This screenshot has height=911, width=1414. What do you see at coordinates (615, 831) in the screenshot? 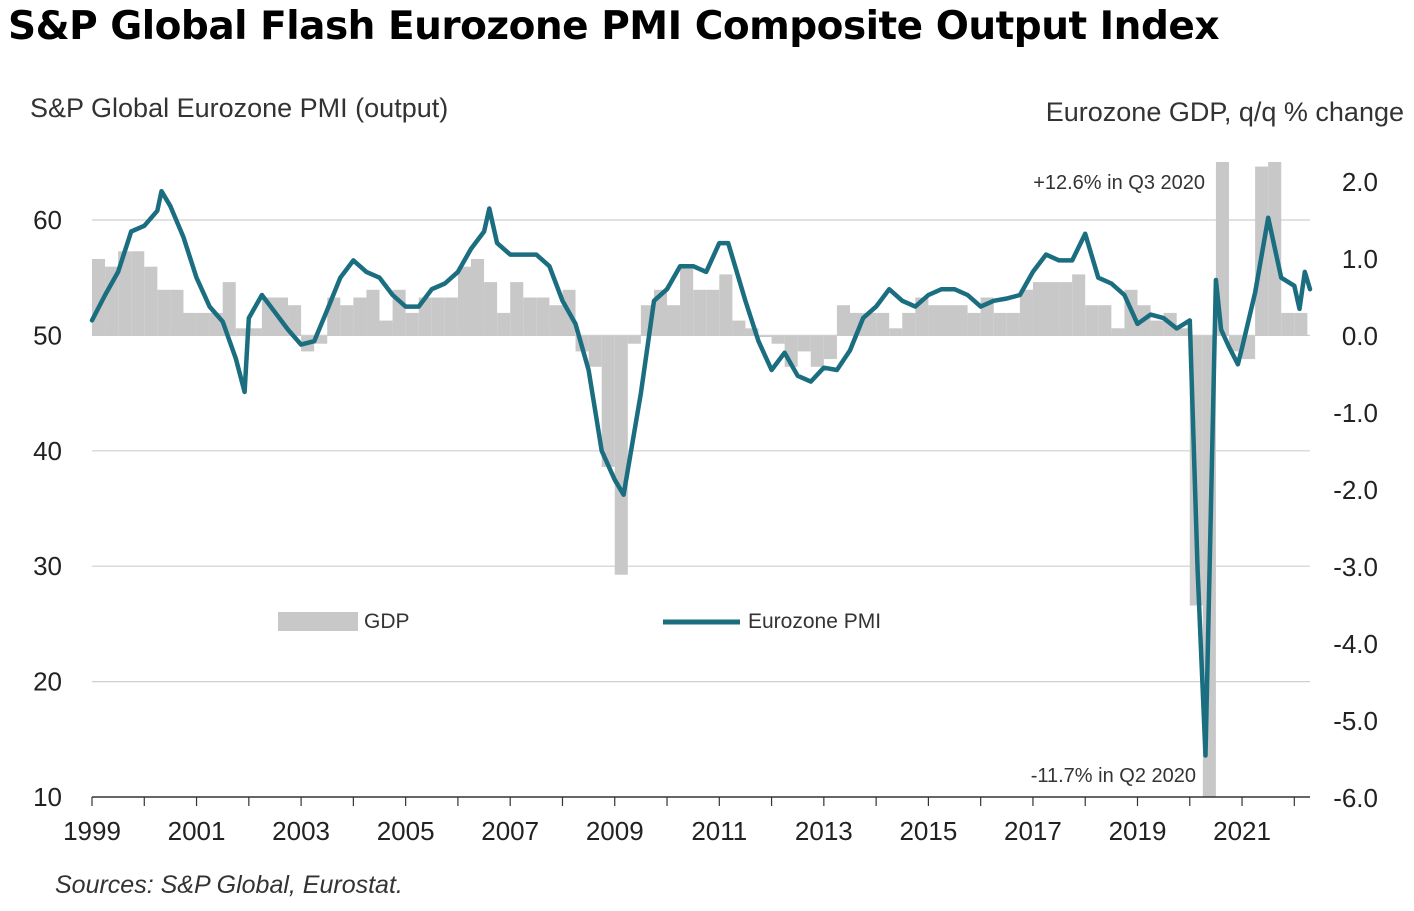
I see `x-tick-label: 2009` at bounding box center [615, 831].